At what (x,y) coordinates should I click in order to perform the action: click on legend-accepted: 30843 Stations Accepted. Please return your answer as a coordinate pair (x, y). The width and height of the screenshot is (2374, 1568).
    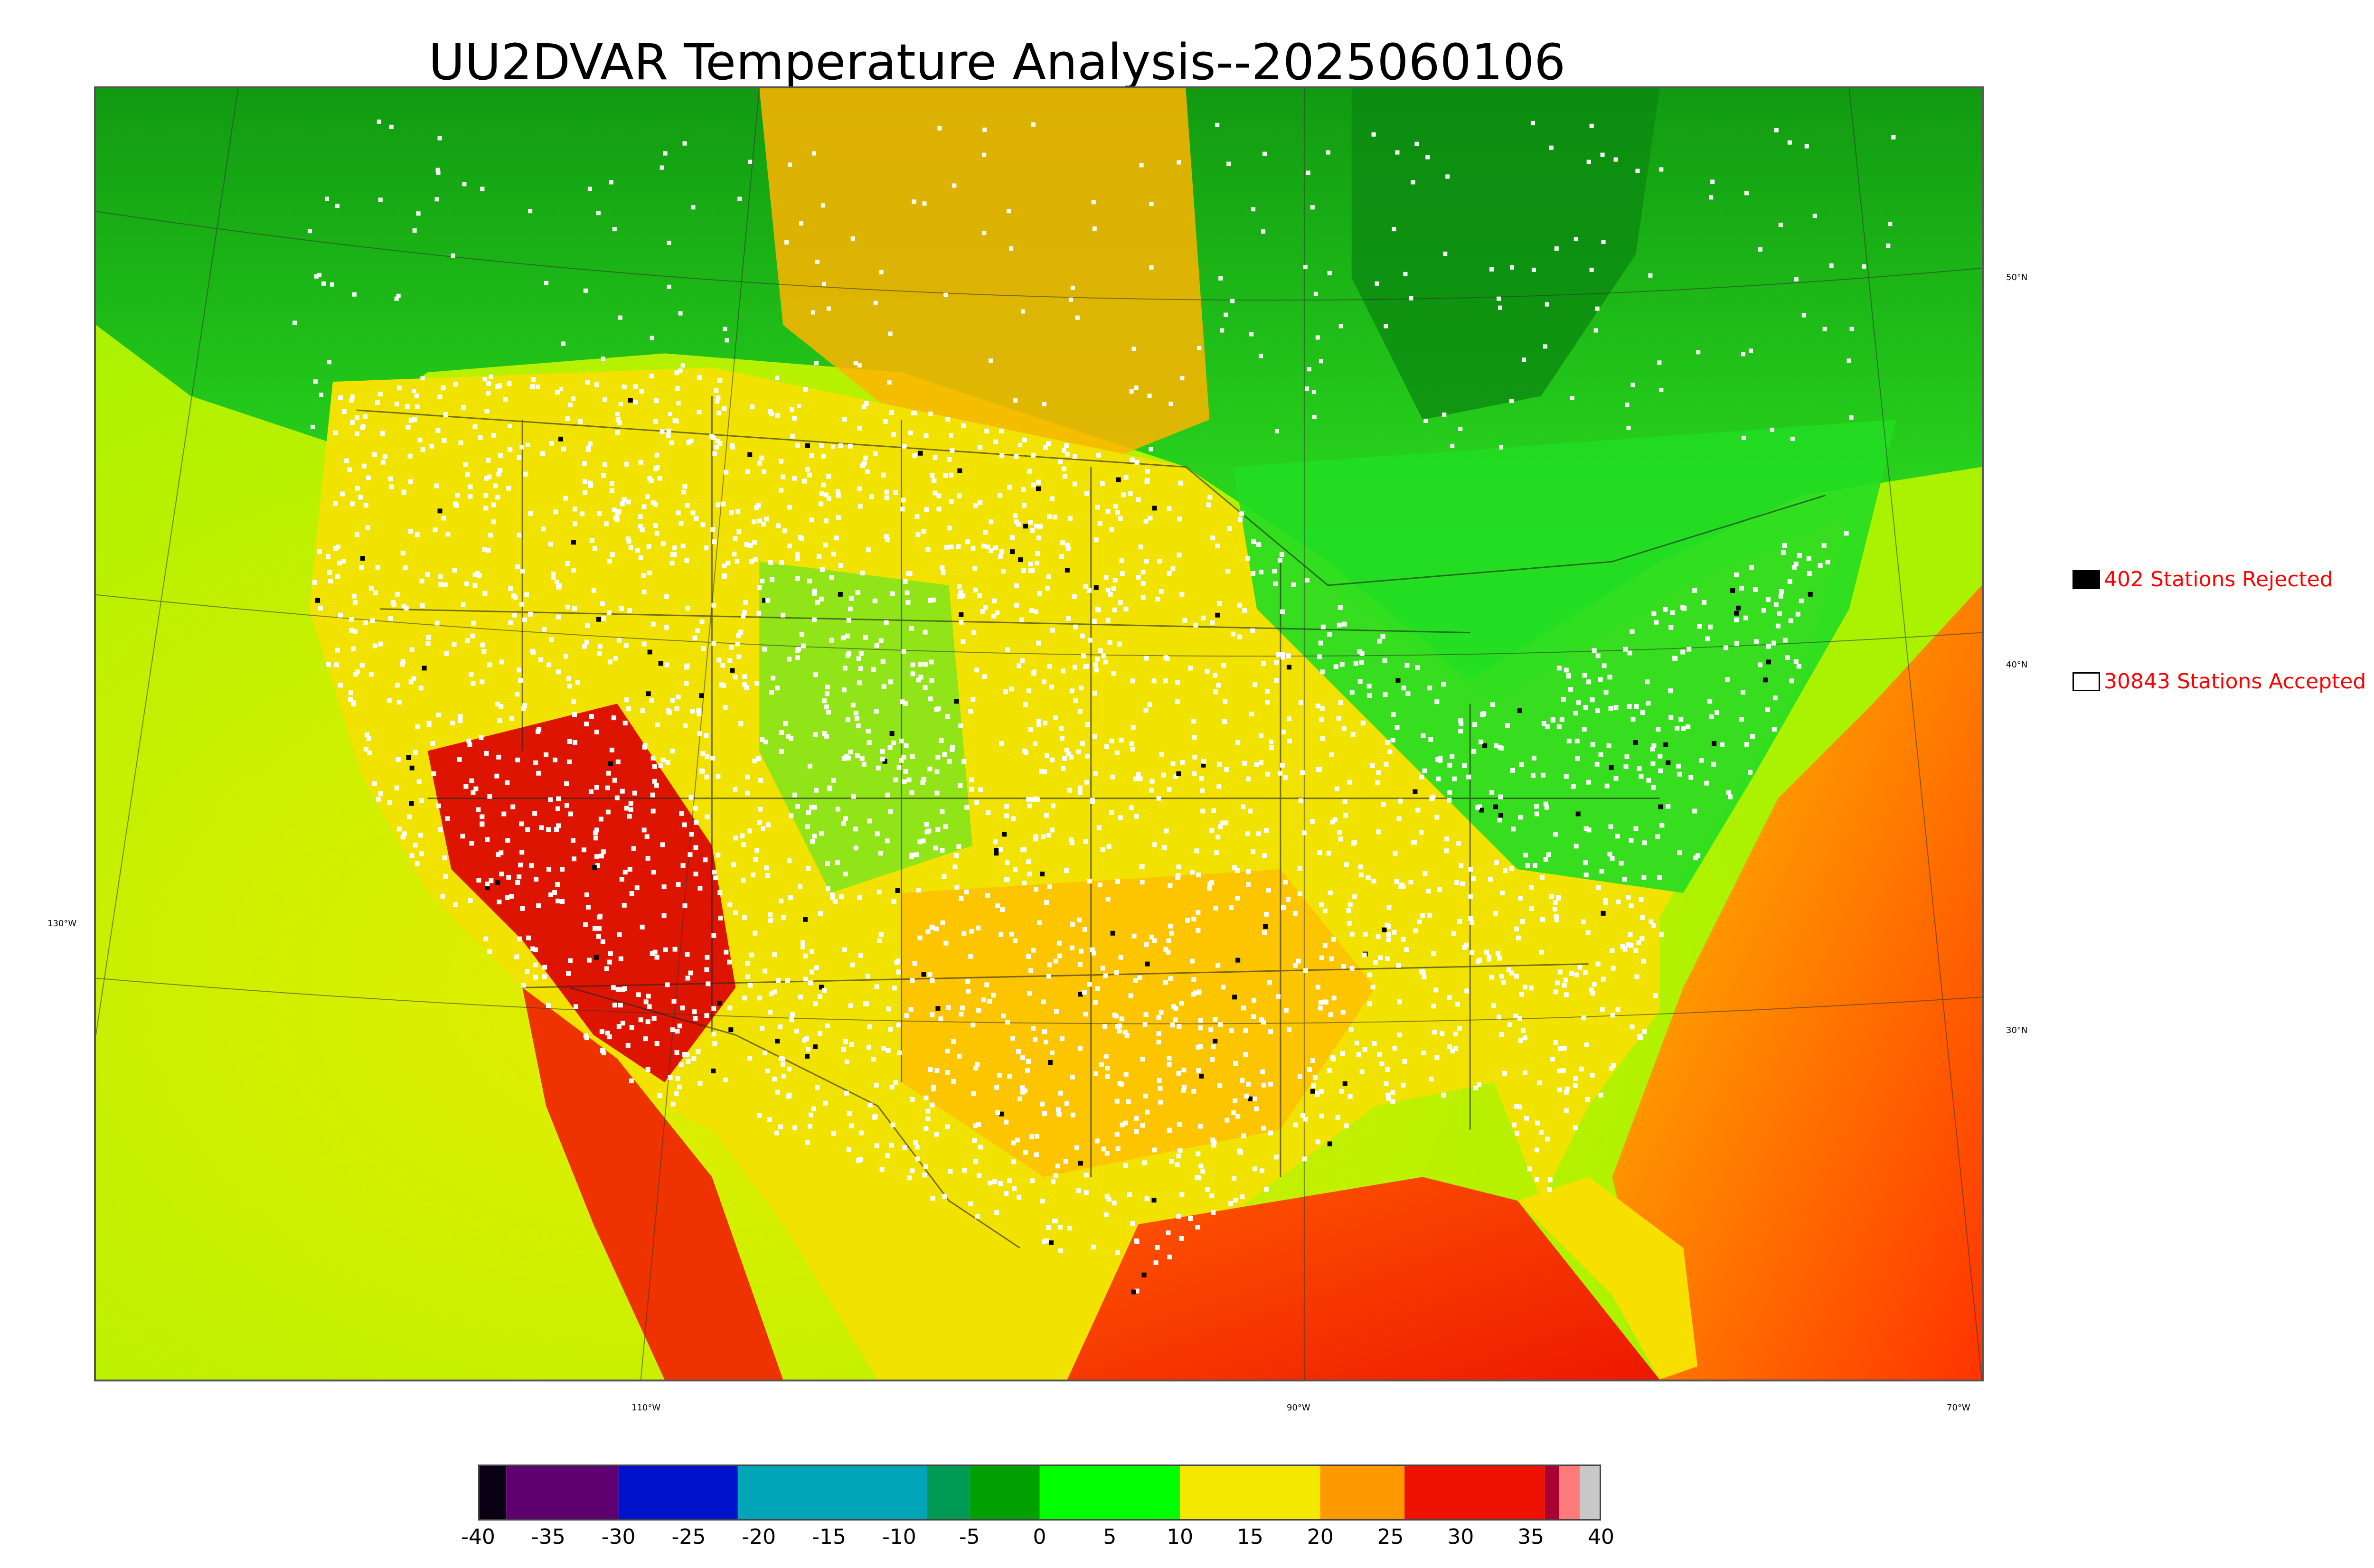
    Looking at the image, I should click on (2219, 681).